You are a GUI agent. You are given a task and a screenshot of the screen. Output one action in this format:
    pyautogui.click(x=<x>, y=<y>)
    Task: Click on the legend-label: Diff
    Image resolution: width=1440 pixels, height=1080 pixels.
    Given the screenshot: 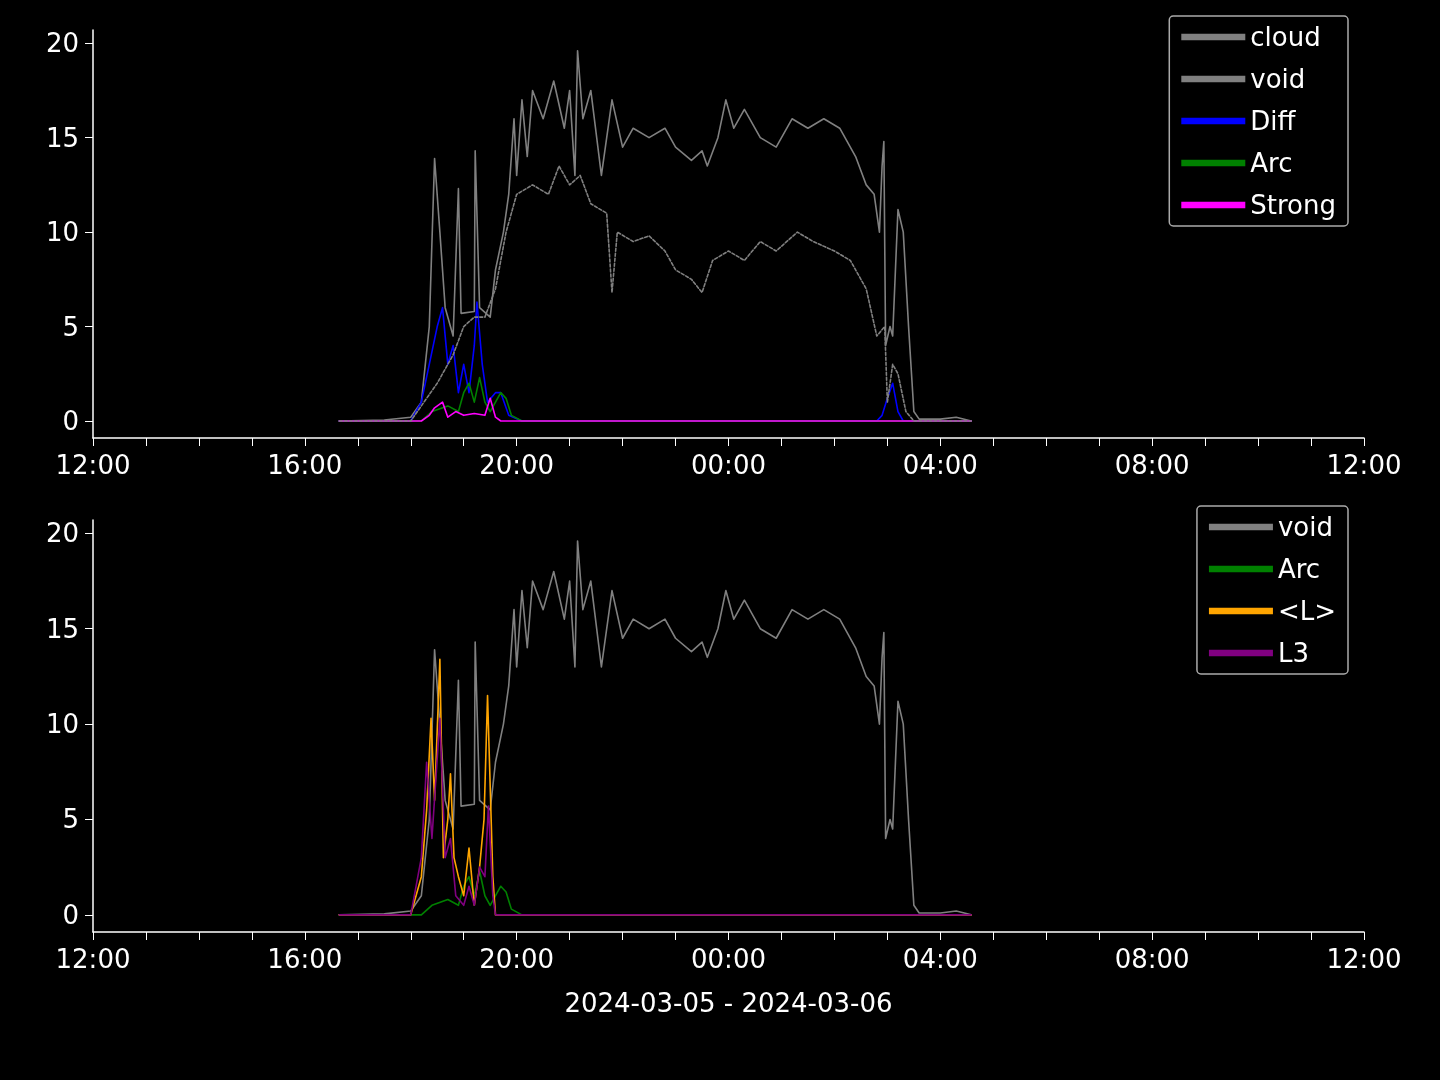 What is the action you would take?
    pyautogui.click(x=1273, y=121)
    